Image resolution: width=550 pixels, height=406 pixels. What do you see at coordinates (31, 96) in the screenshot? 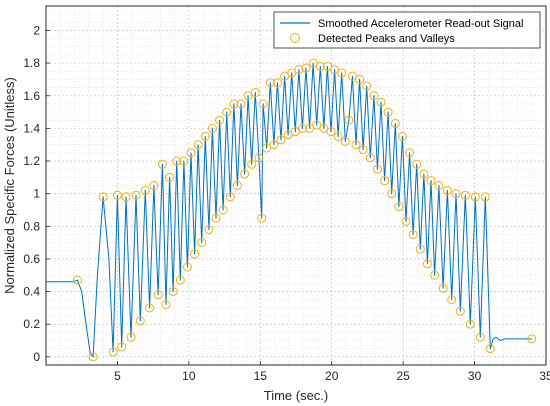
I see `y-tick-label: 1.6` at bounding box center [31, 96].